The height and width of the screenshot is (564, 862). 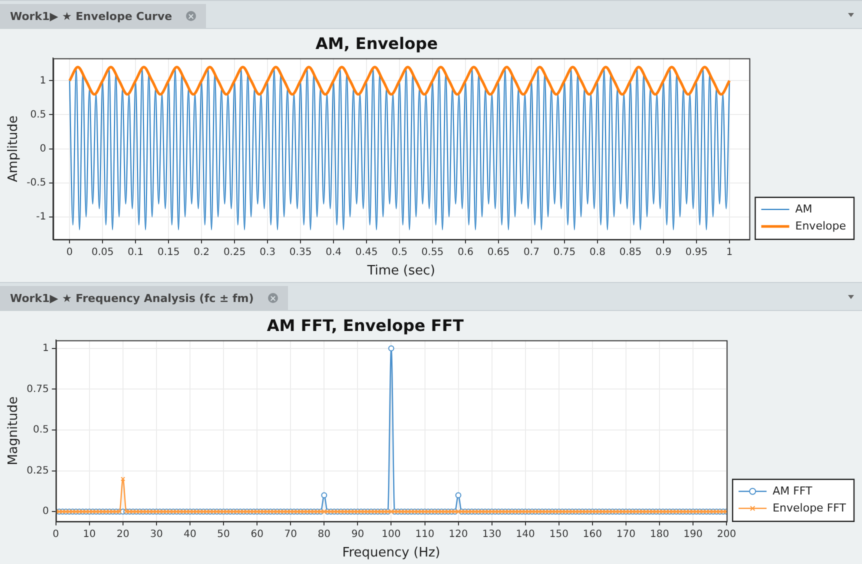 What do you see at coordinates (136, 252) in the screenshot?
I see `x-tick-label: 0.1` at bounding box center [136, 252].